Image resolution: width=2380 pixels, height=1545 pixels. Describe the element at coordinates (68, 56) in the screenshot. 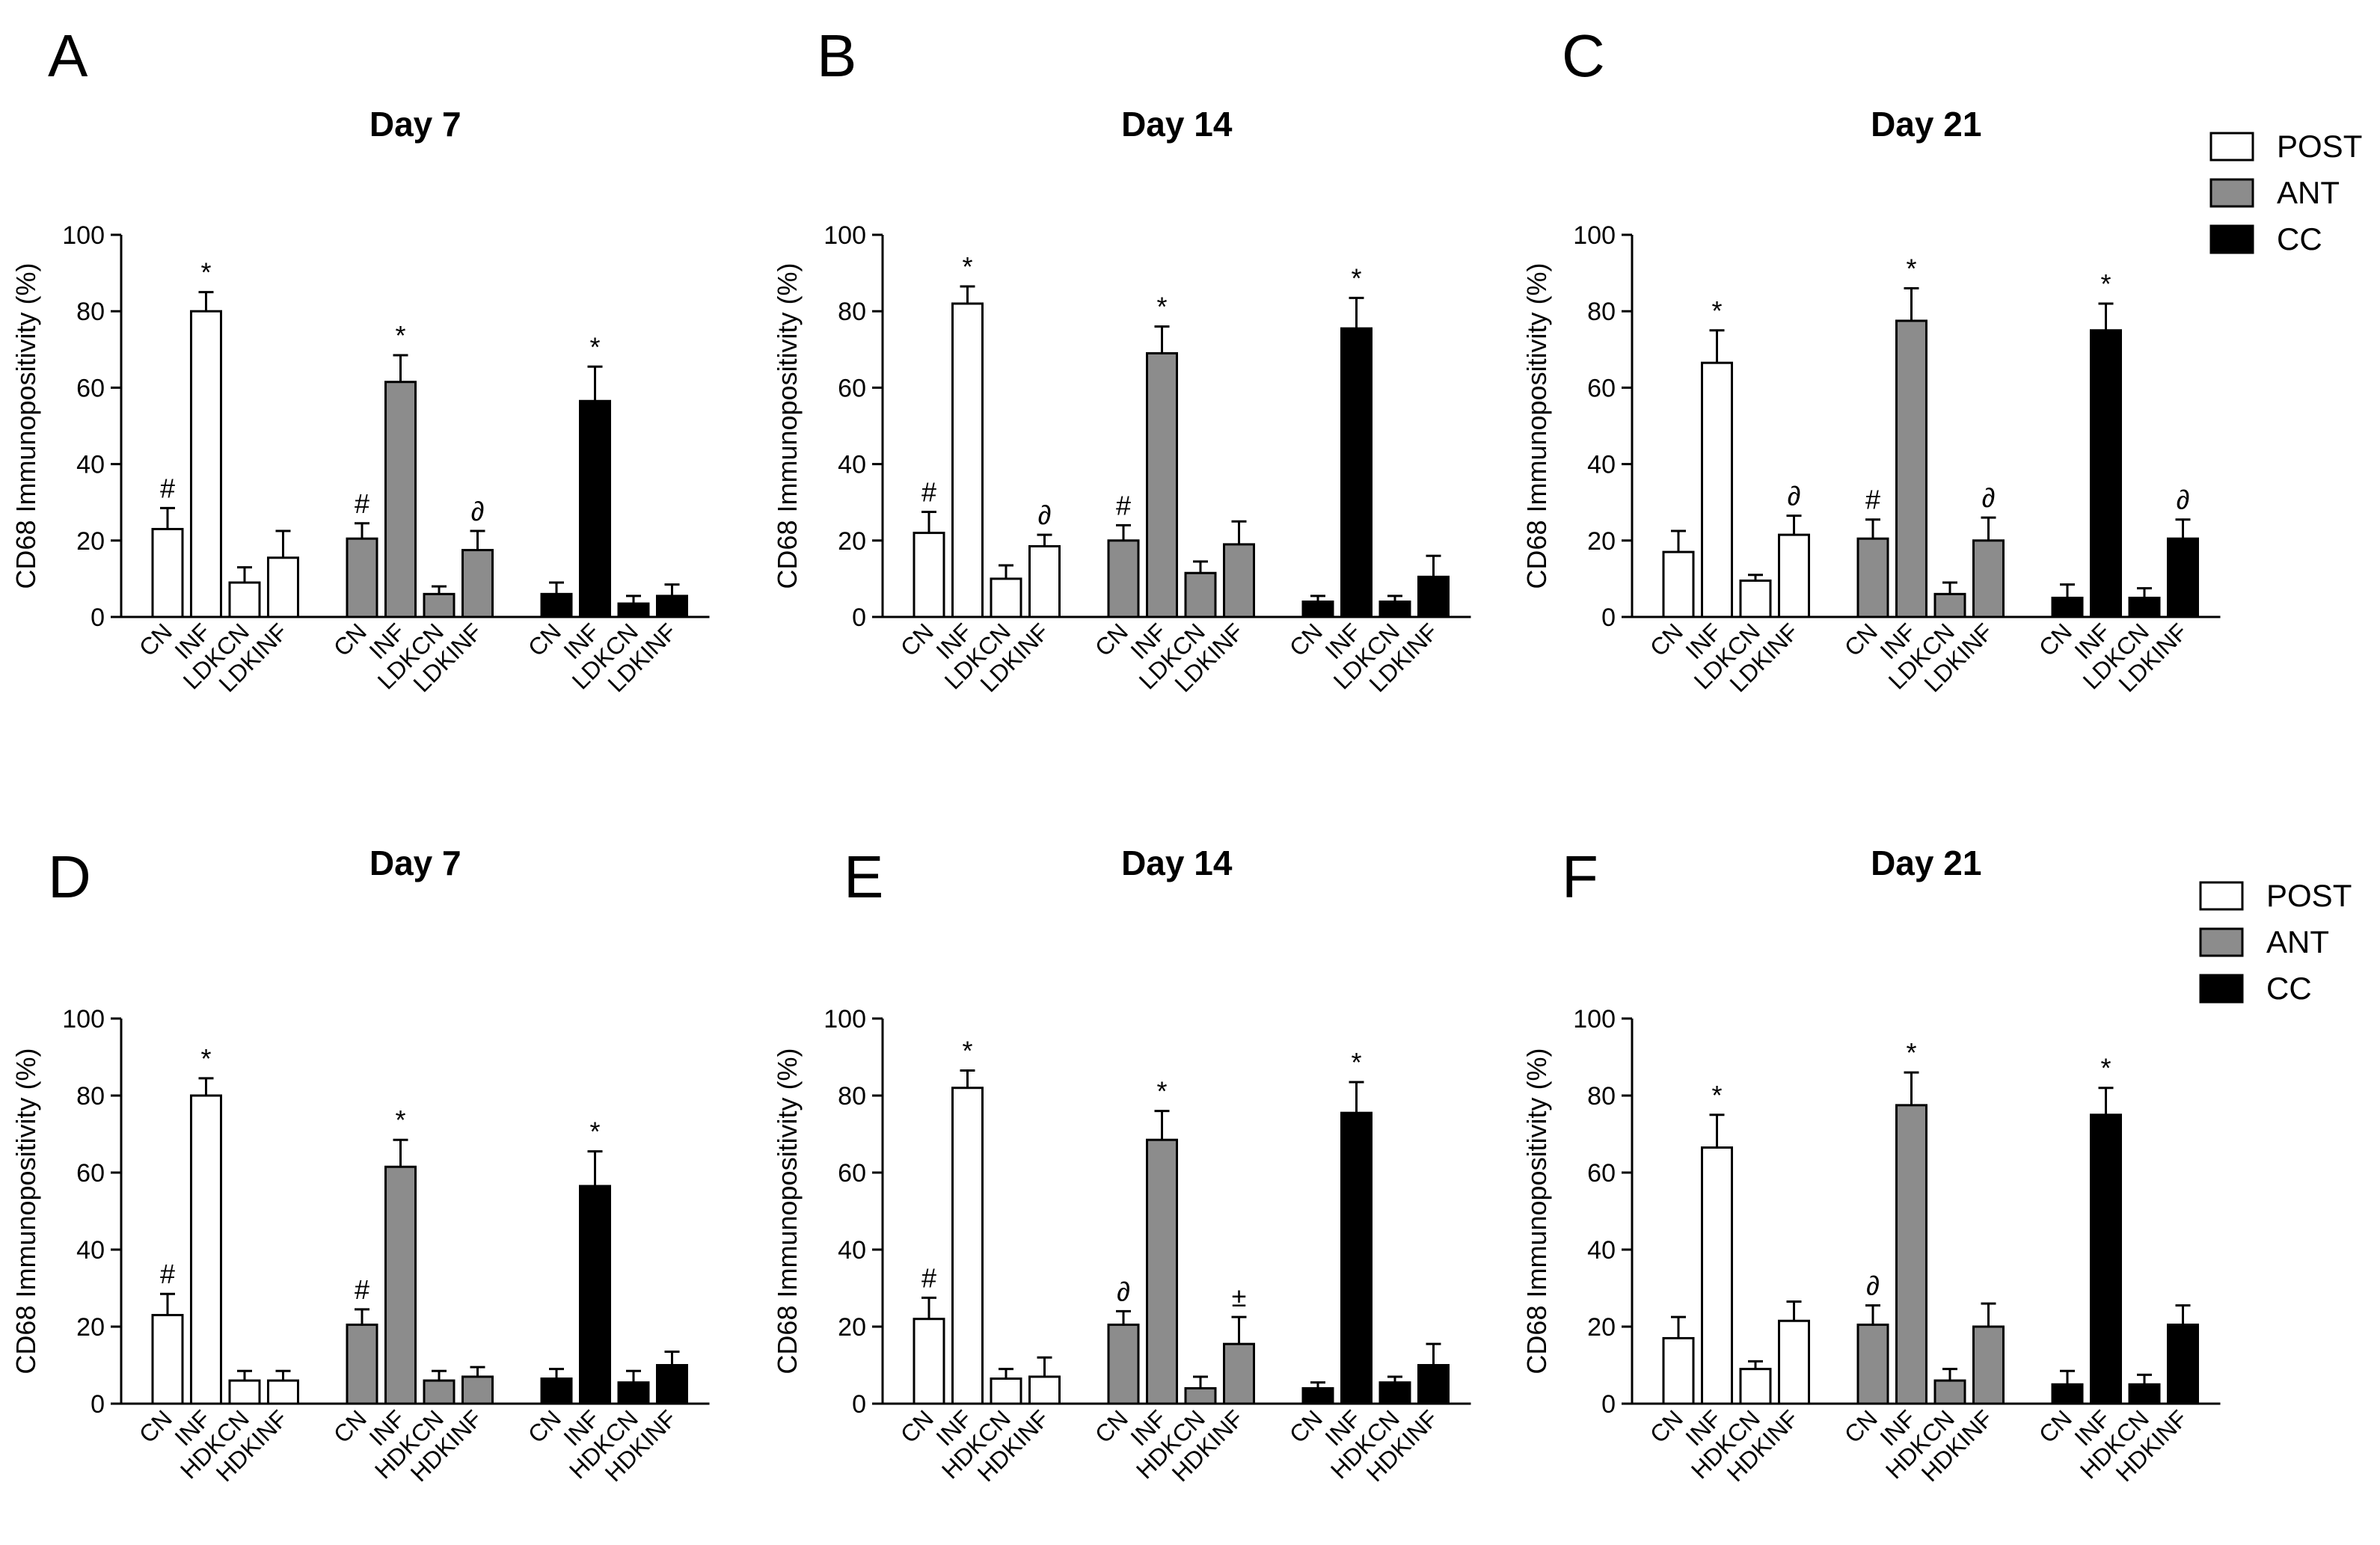

I see `panel-letter: A` at that location.